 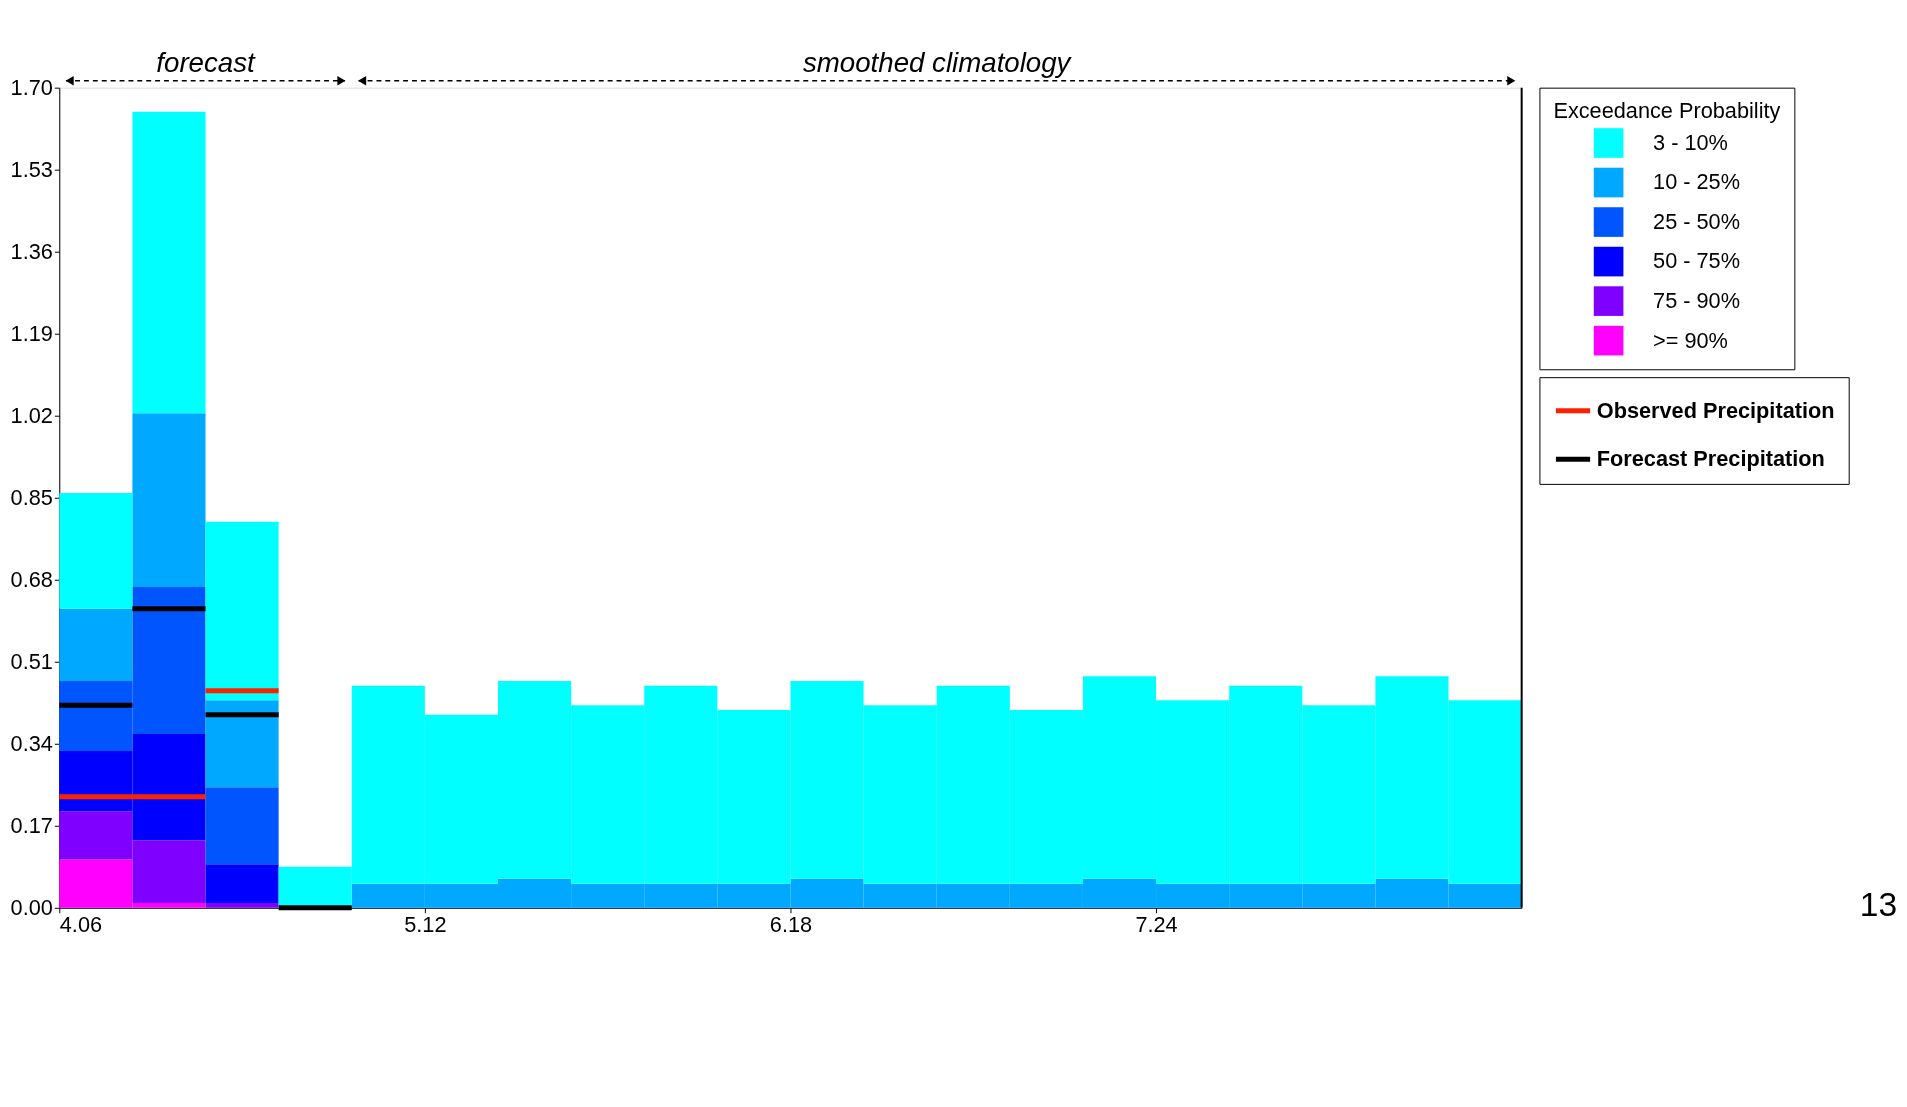 I want to click on legend-label: 75 - 90%, so click(x=1696, y=301).